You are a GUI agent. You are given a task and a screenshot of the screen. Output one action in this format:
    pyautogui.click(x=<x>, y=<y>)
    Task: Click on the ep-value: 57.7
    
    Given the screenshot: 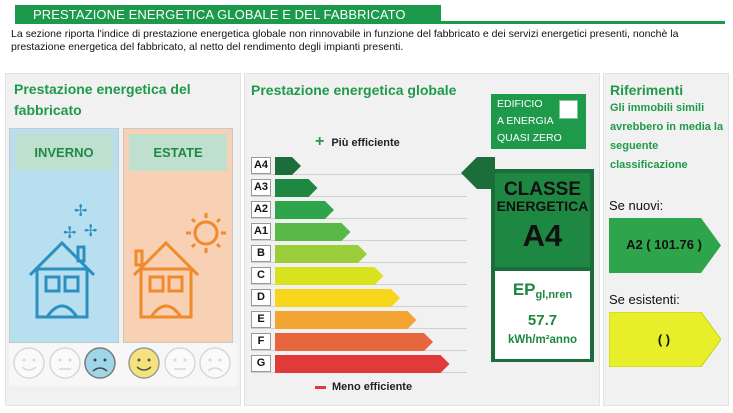 What is the action you would take?
    pyautogui.click(x=542, y=320)
    